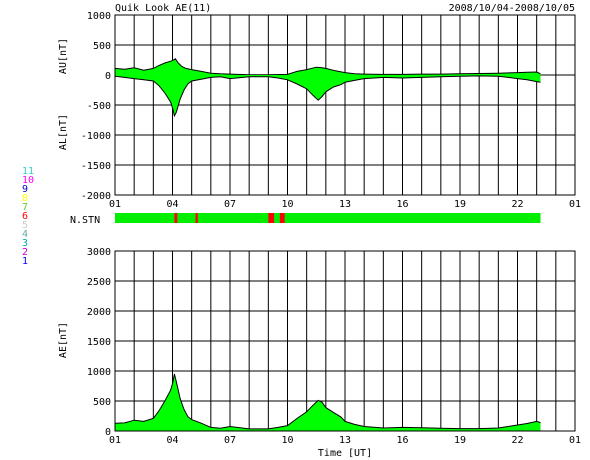 The image size is (590, 460). Describe the element at coordinates (99, 106) in the screenshot. I see `au-al-y-tick-label: -500` at that location.